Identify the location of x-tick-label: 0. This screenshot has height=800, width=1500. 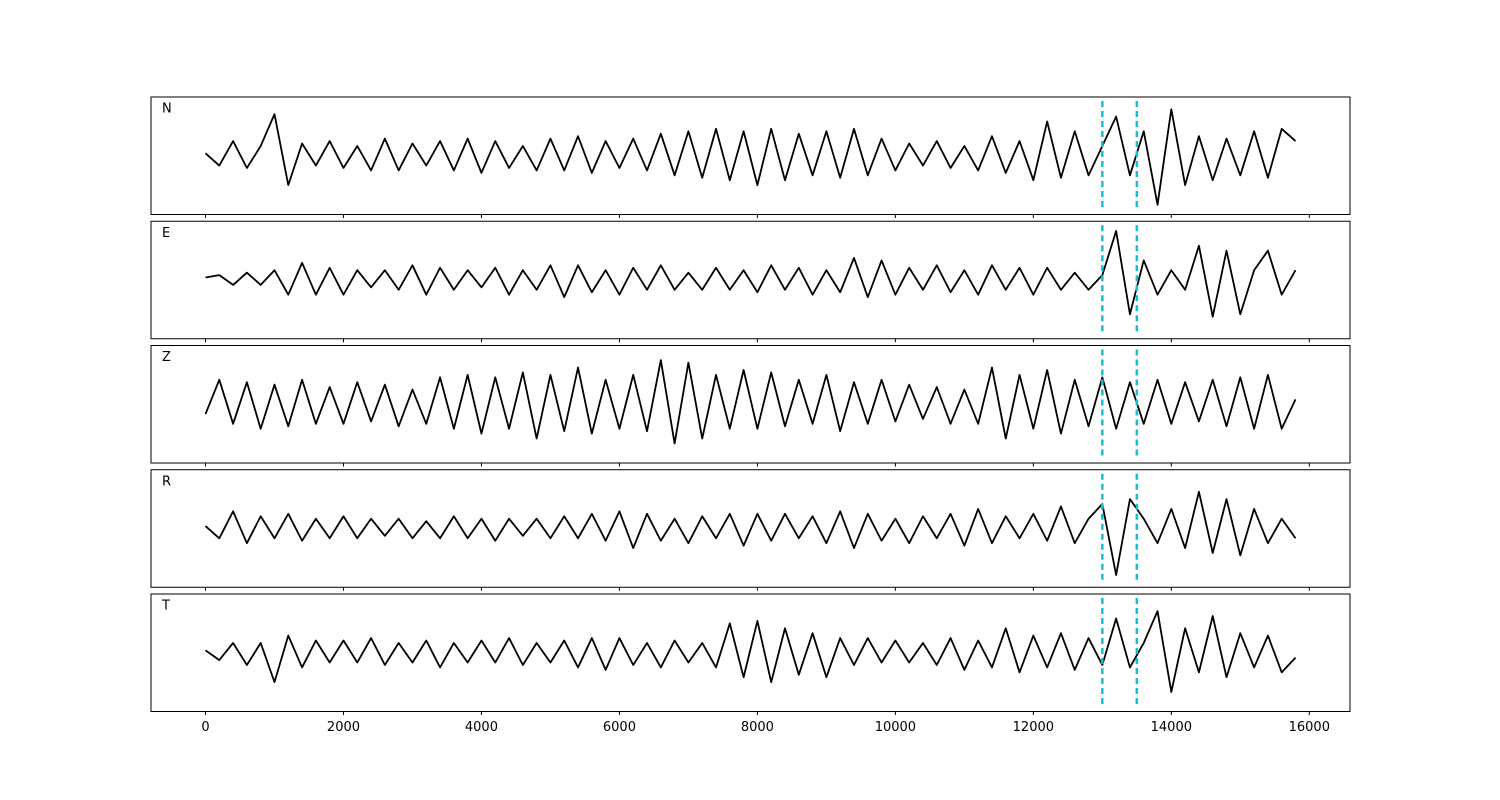
(205, 727).